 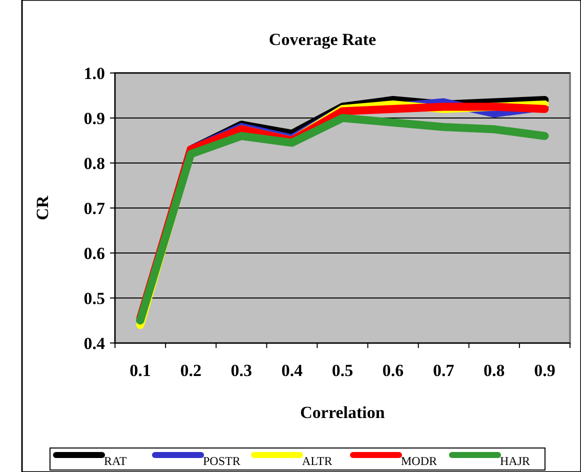 I want to click on y-tick-label: 0.9, so click(x=94, y=118).